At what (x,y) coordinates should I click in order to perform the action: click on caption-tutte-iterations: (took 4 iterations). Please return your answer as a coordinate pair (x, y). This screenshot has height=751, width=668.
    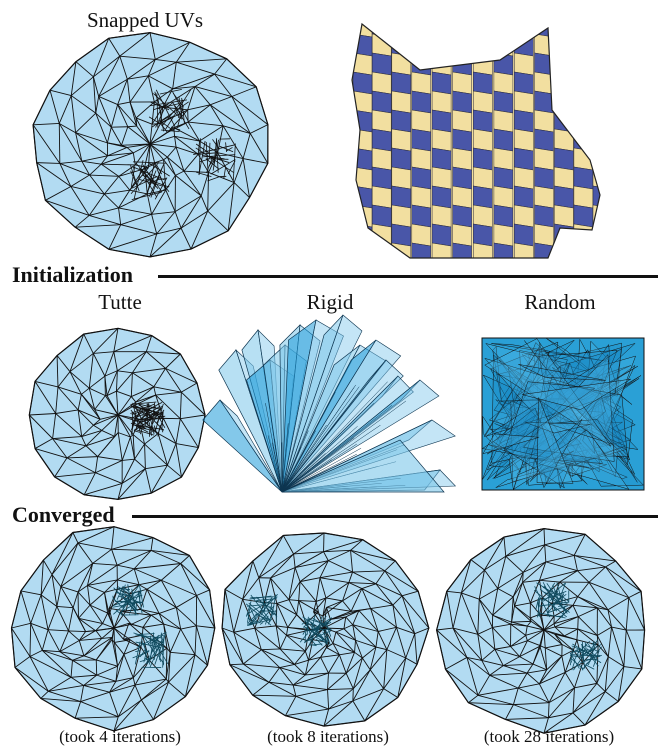
    Looking at the image, I should click on (120, 736).